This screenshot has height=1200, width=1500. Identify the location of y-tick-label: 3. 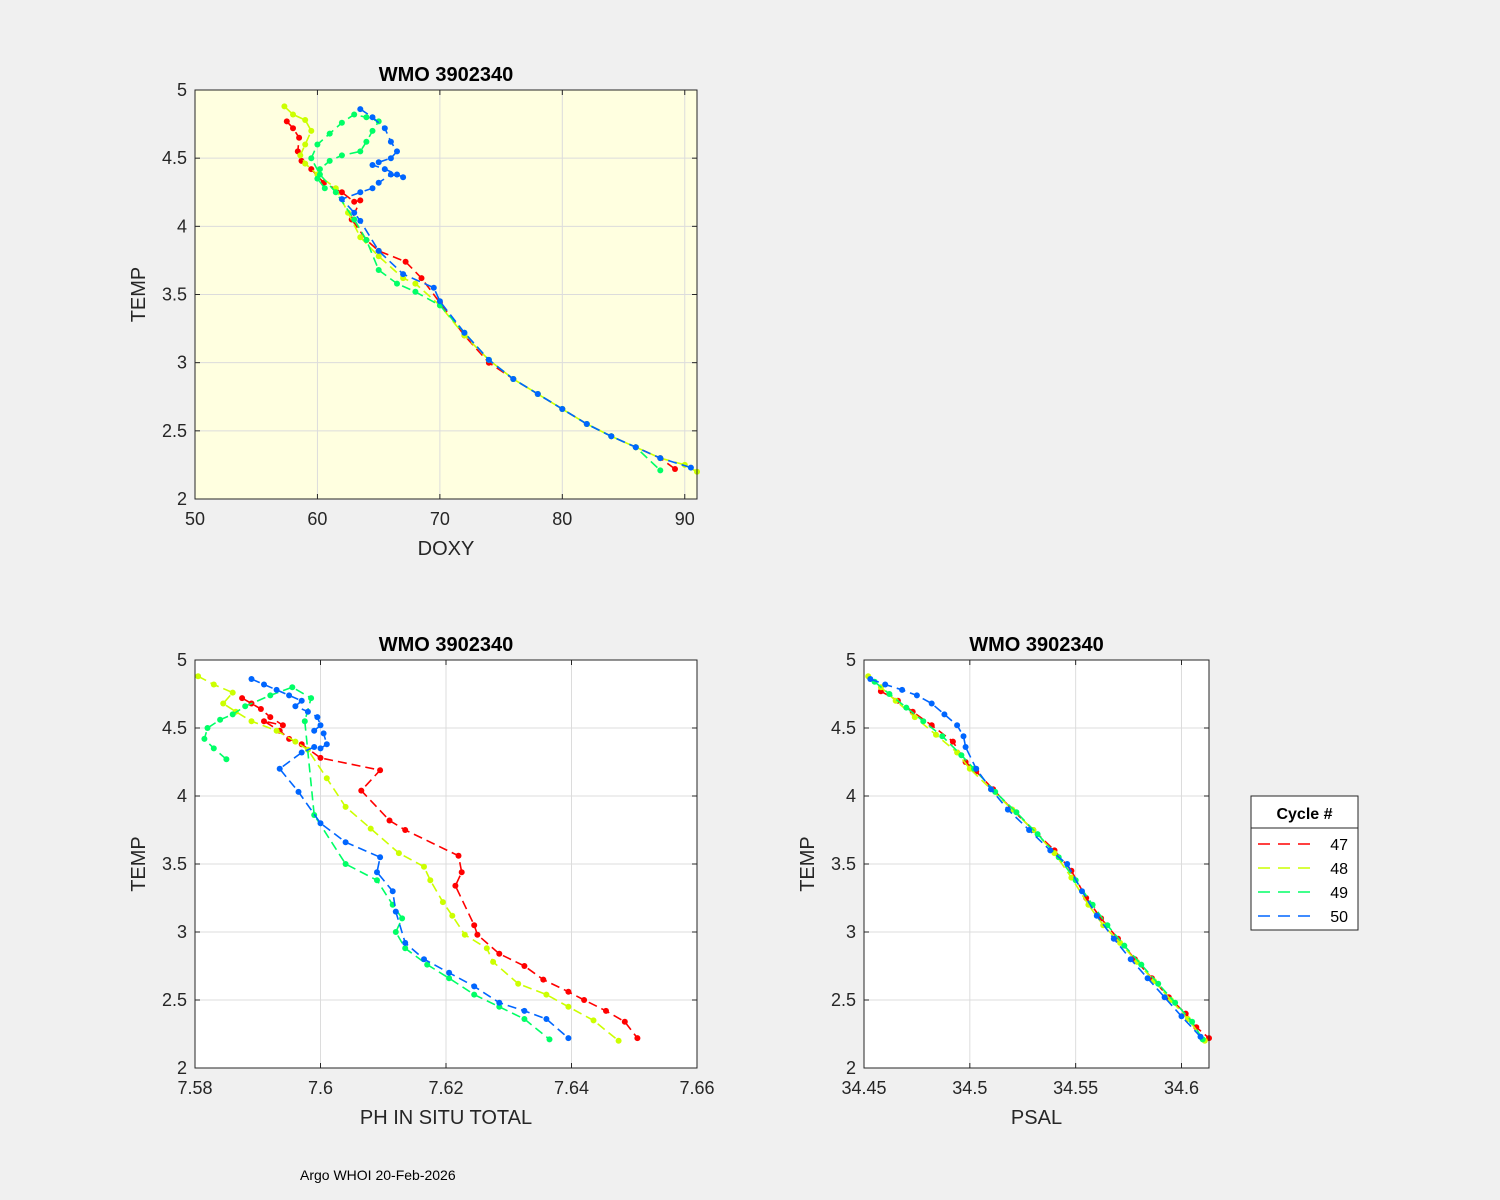
(182, 932).